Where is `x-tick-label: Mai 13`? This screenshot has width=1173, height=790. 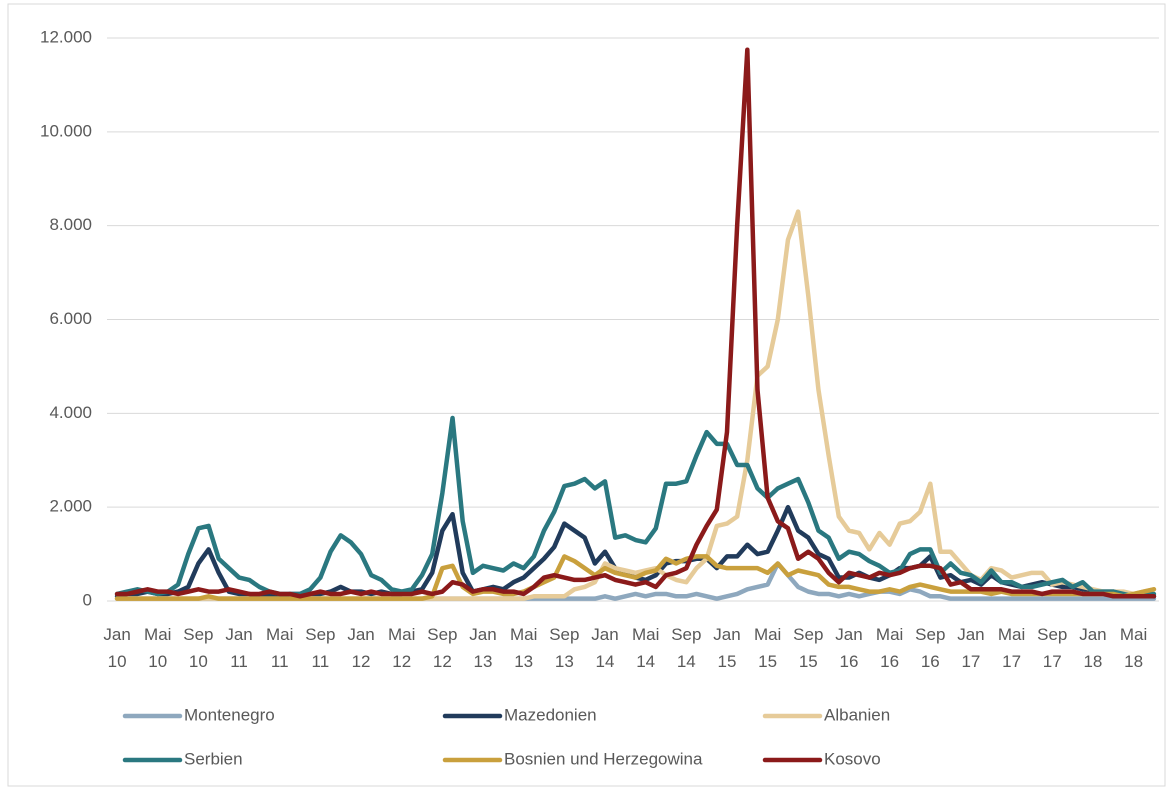 x-tick-label: Mai 13 is located at coordinates (523, 648).